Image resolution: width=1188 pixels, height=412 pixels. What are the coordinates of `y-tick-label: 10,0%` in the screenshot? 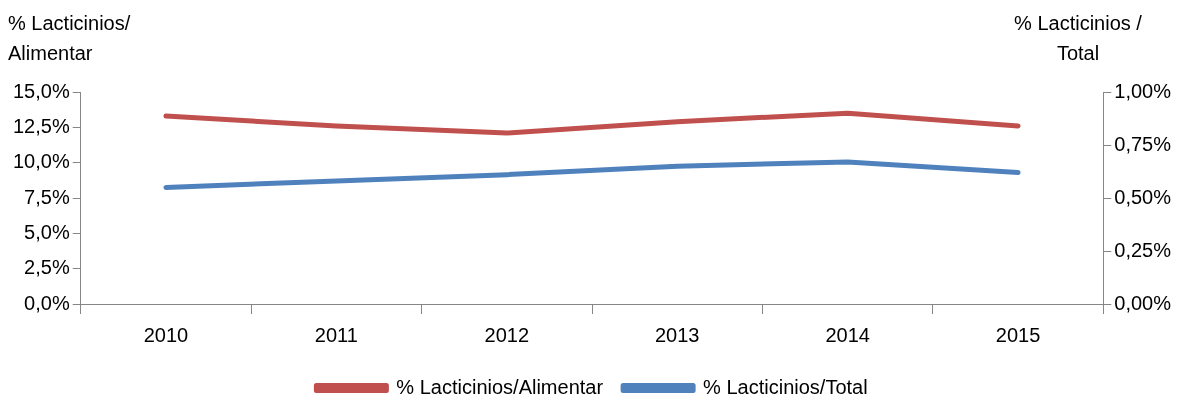 It's located at (41, 161).